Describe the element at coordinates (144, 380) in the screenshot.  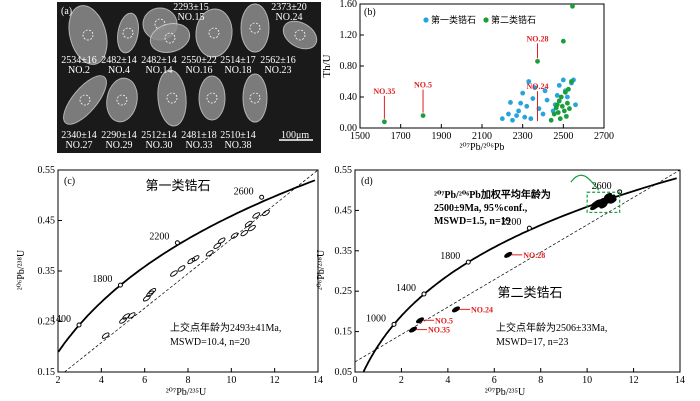
I see `x-tick-label: 6` at that location.